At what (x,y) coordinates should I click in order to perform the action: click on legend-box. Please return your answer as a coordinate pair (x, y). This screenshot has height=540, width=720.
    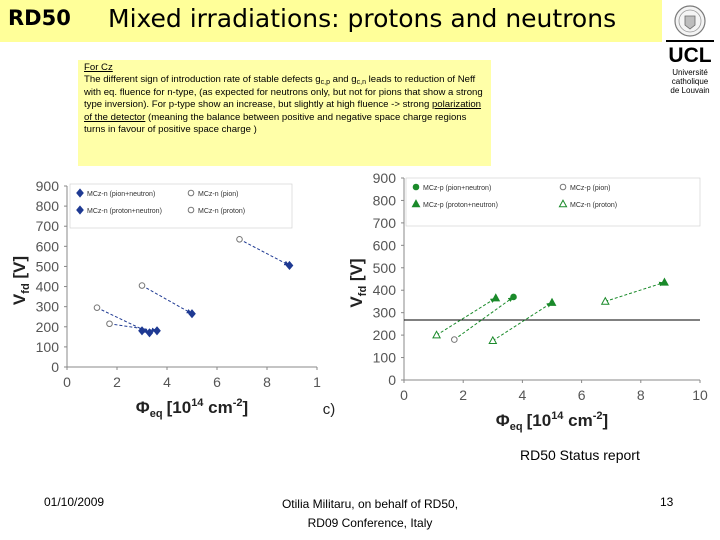
    Looking at the image, I should click on (181, 206).